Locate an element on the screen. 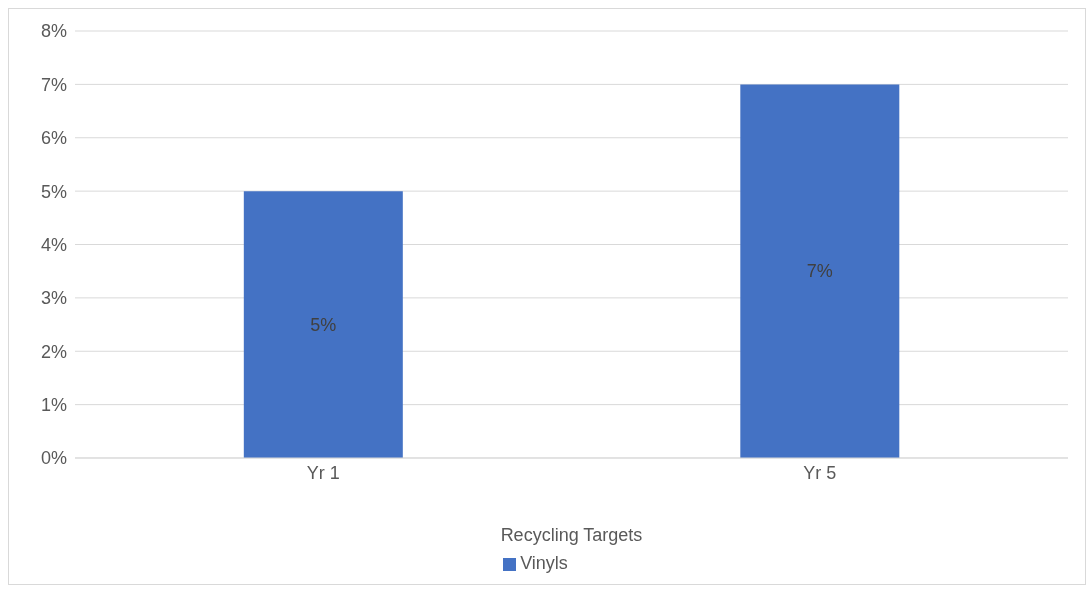  x-tick-label: Yr 1 is located at coordinates (323, 472).